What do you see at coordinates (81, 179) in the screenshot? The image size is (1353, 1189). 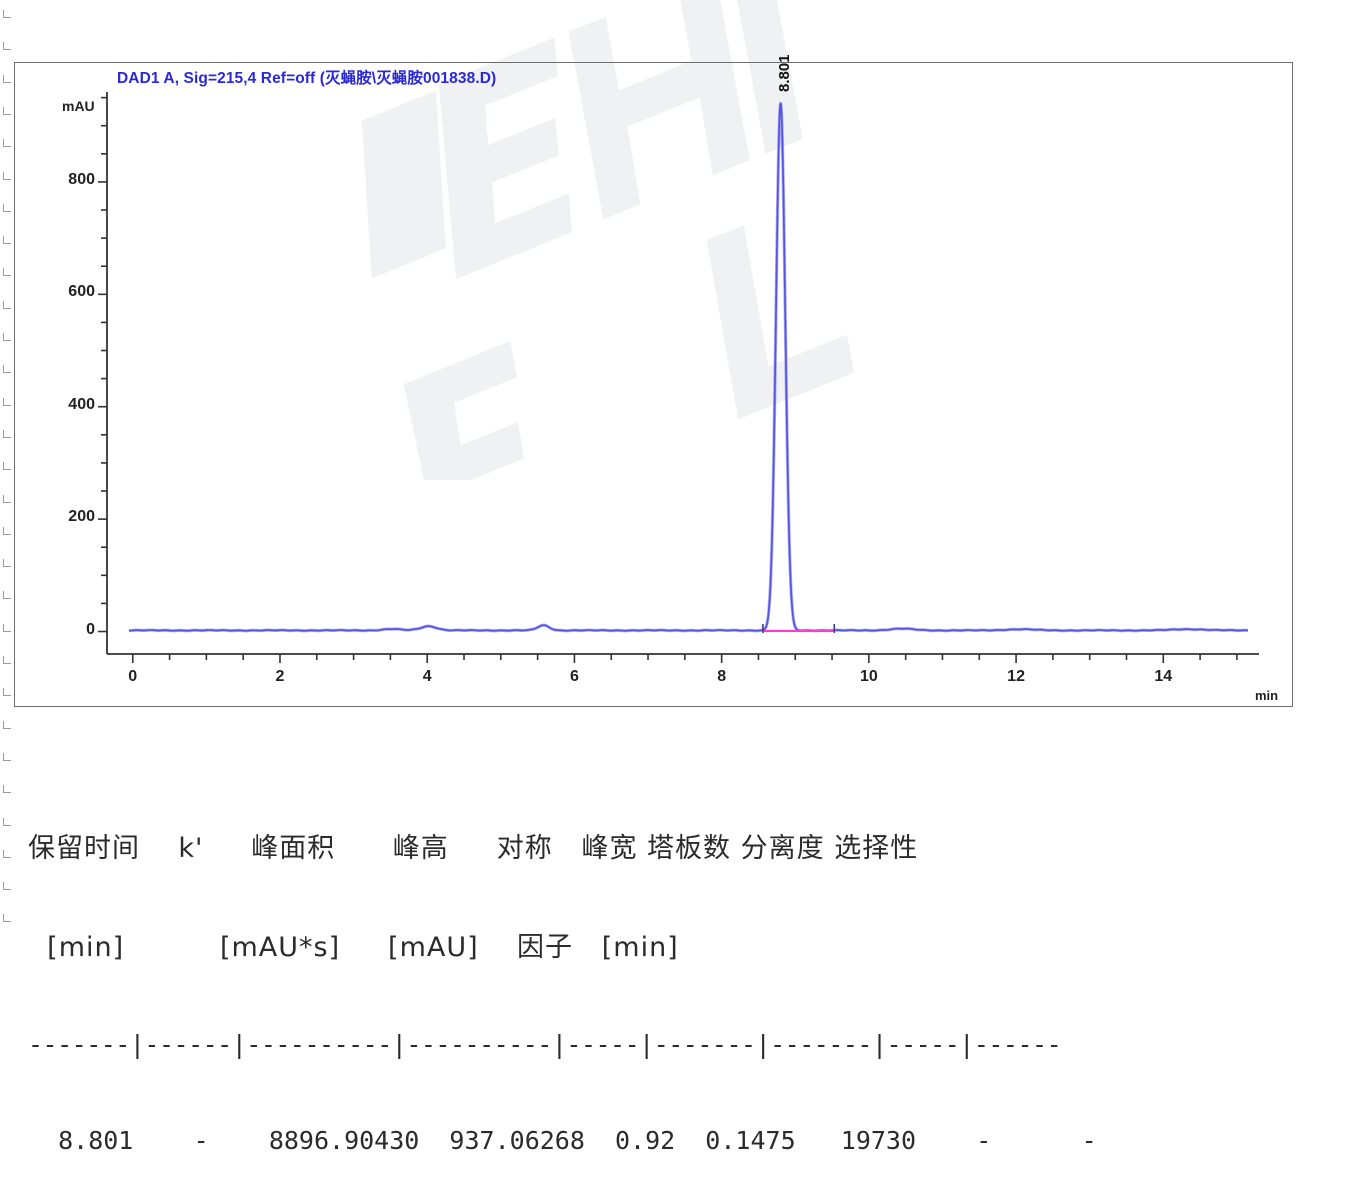 I see `y-axis-tick-label: 800` at bounding box center [81, 179].